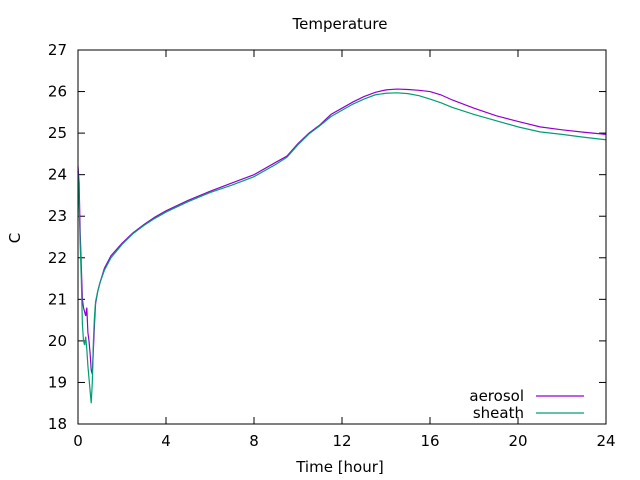  What do you see at coordinates (57, 216) in the screenshot?
I see `y-tick-label: 23` at bounding box center [57, 216].